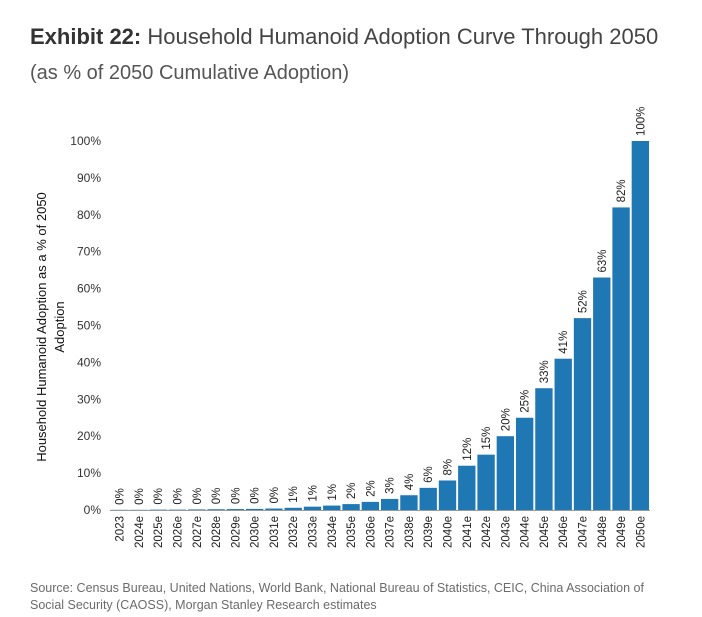 Image resolution: width=702 pixels, height=617 pixels. Describe the element at coordinates (352, 532) in the screenshot. I see `x-tick-label: 2035e` at that location.